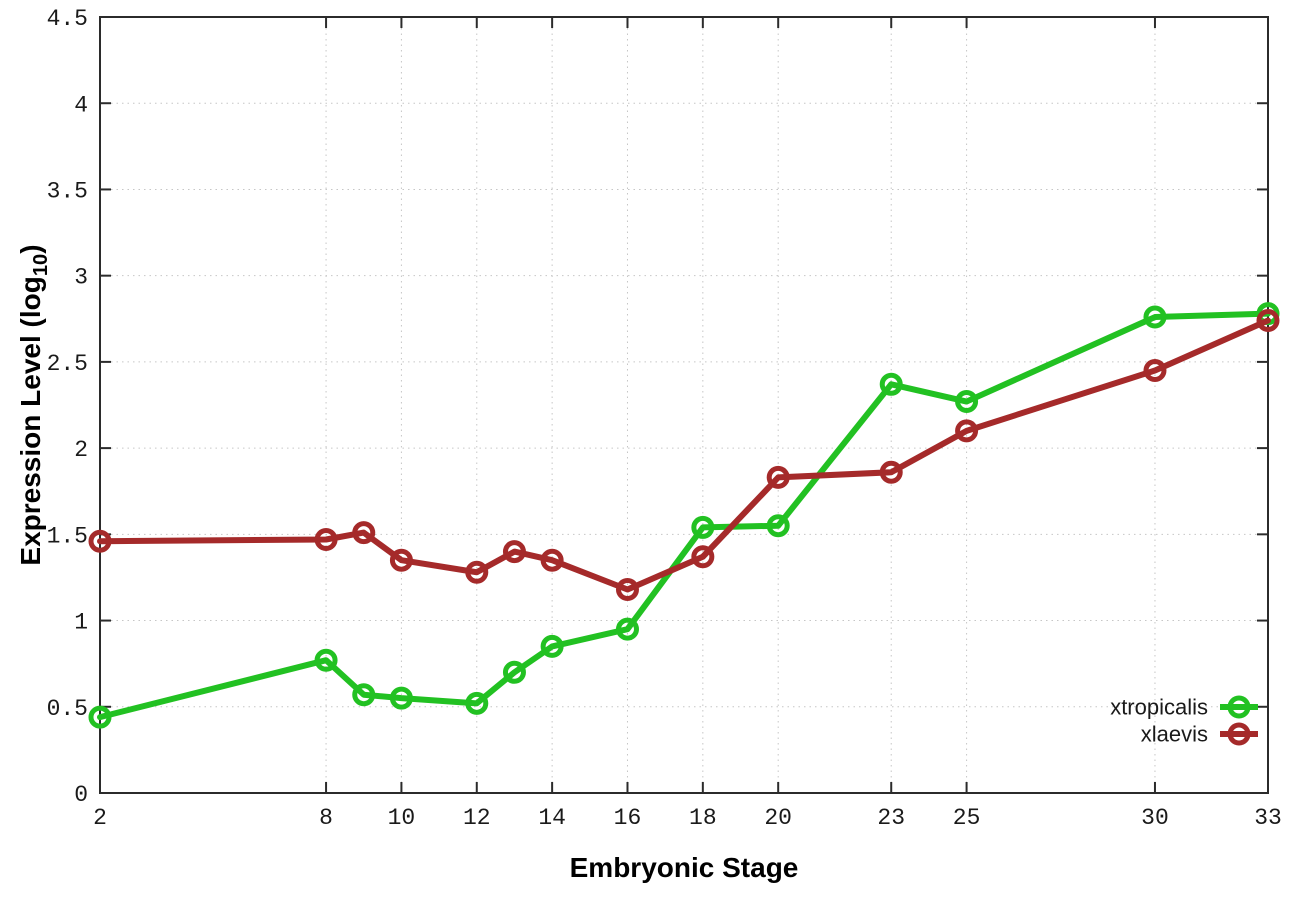 The height and width of the screenshot is (907, 1296). Describe the element at coordinates (477, 818) in the screenshot. I see `x-tick-label: 12` at that location.